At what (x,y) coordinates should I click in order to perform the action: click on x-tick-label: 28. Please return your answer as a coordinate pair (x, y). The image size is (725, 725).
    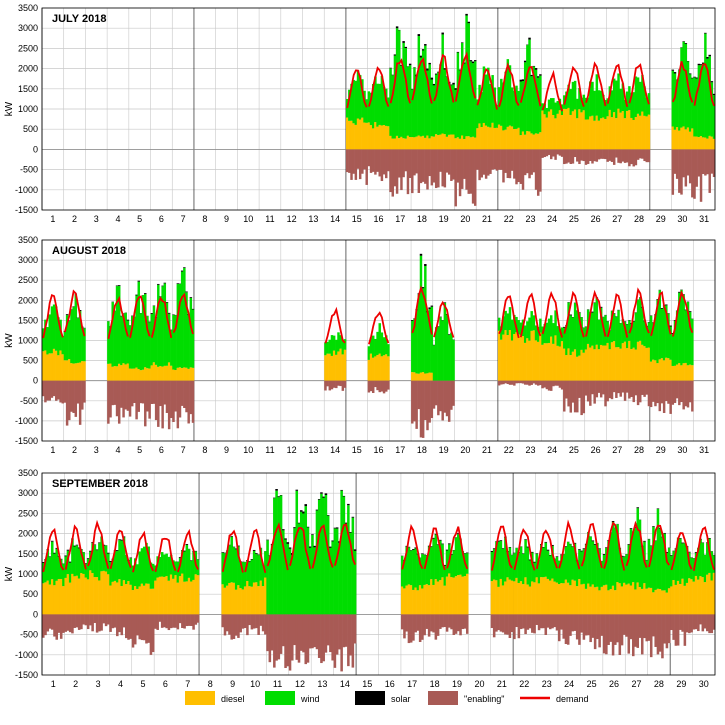
    Looking at the image, I should click on (639, 450).